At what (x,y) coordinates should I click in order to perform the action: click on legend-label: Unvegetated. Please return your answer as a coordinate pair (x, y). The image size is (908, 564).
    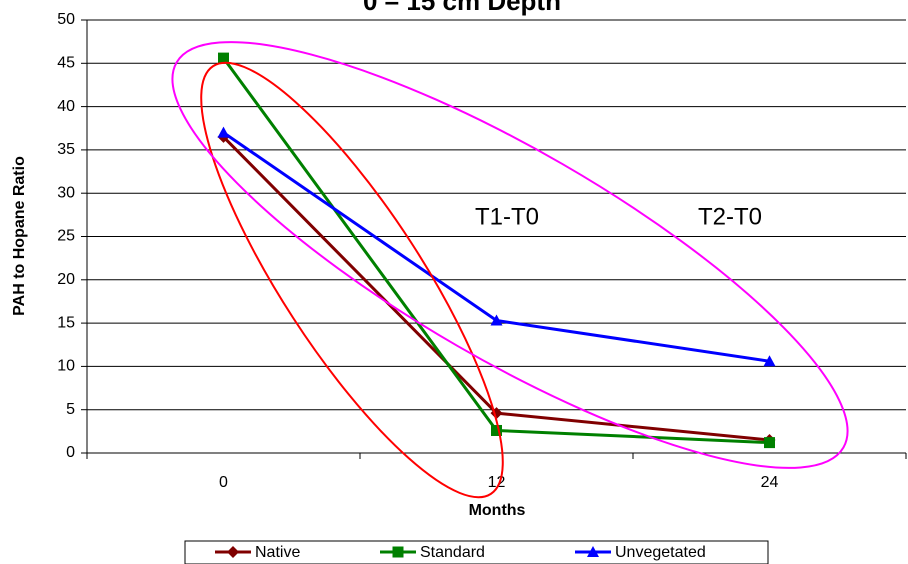
    Looking at the image, I should click on (660, 552).